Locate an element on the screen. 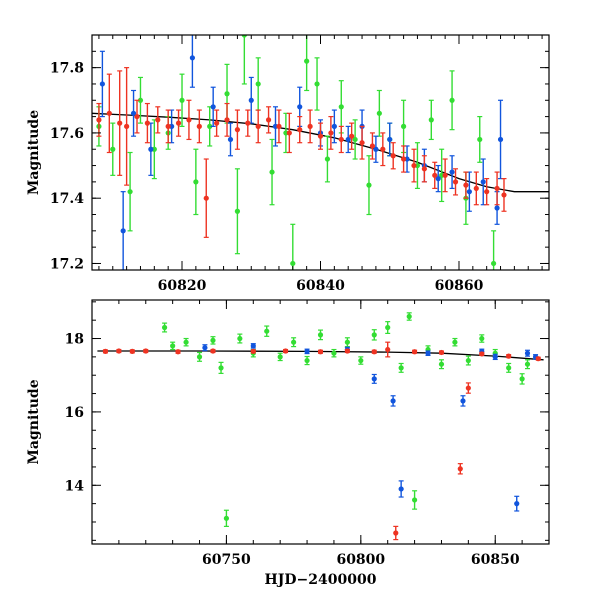 This screenshot has width=600, height=600. y-tick-label: 17.8 is located at coordinates (67, 69).